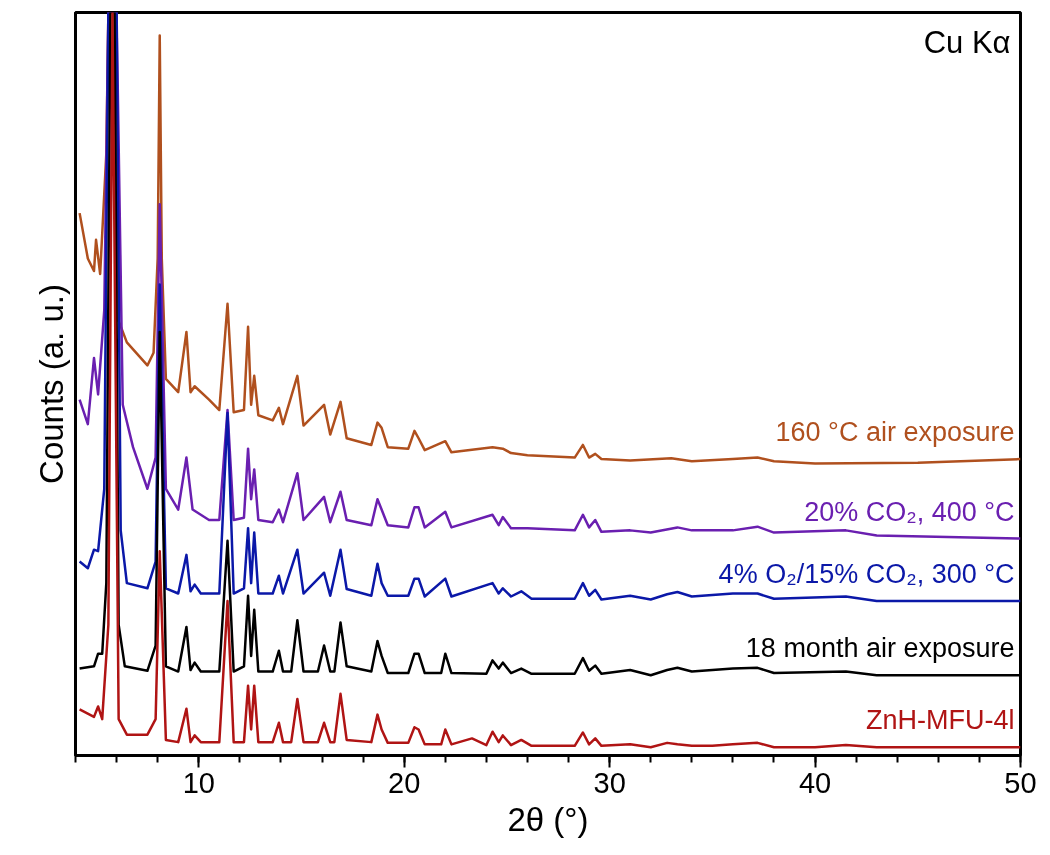 The image size is (1050, 855). What do you see at coordinates (548, 819) in the screenshot?
I see `x-axis-title: 2θ (°)` at bounding box center [548, 819].